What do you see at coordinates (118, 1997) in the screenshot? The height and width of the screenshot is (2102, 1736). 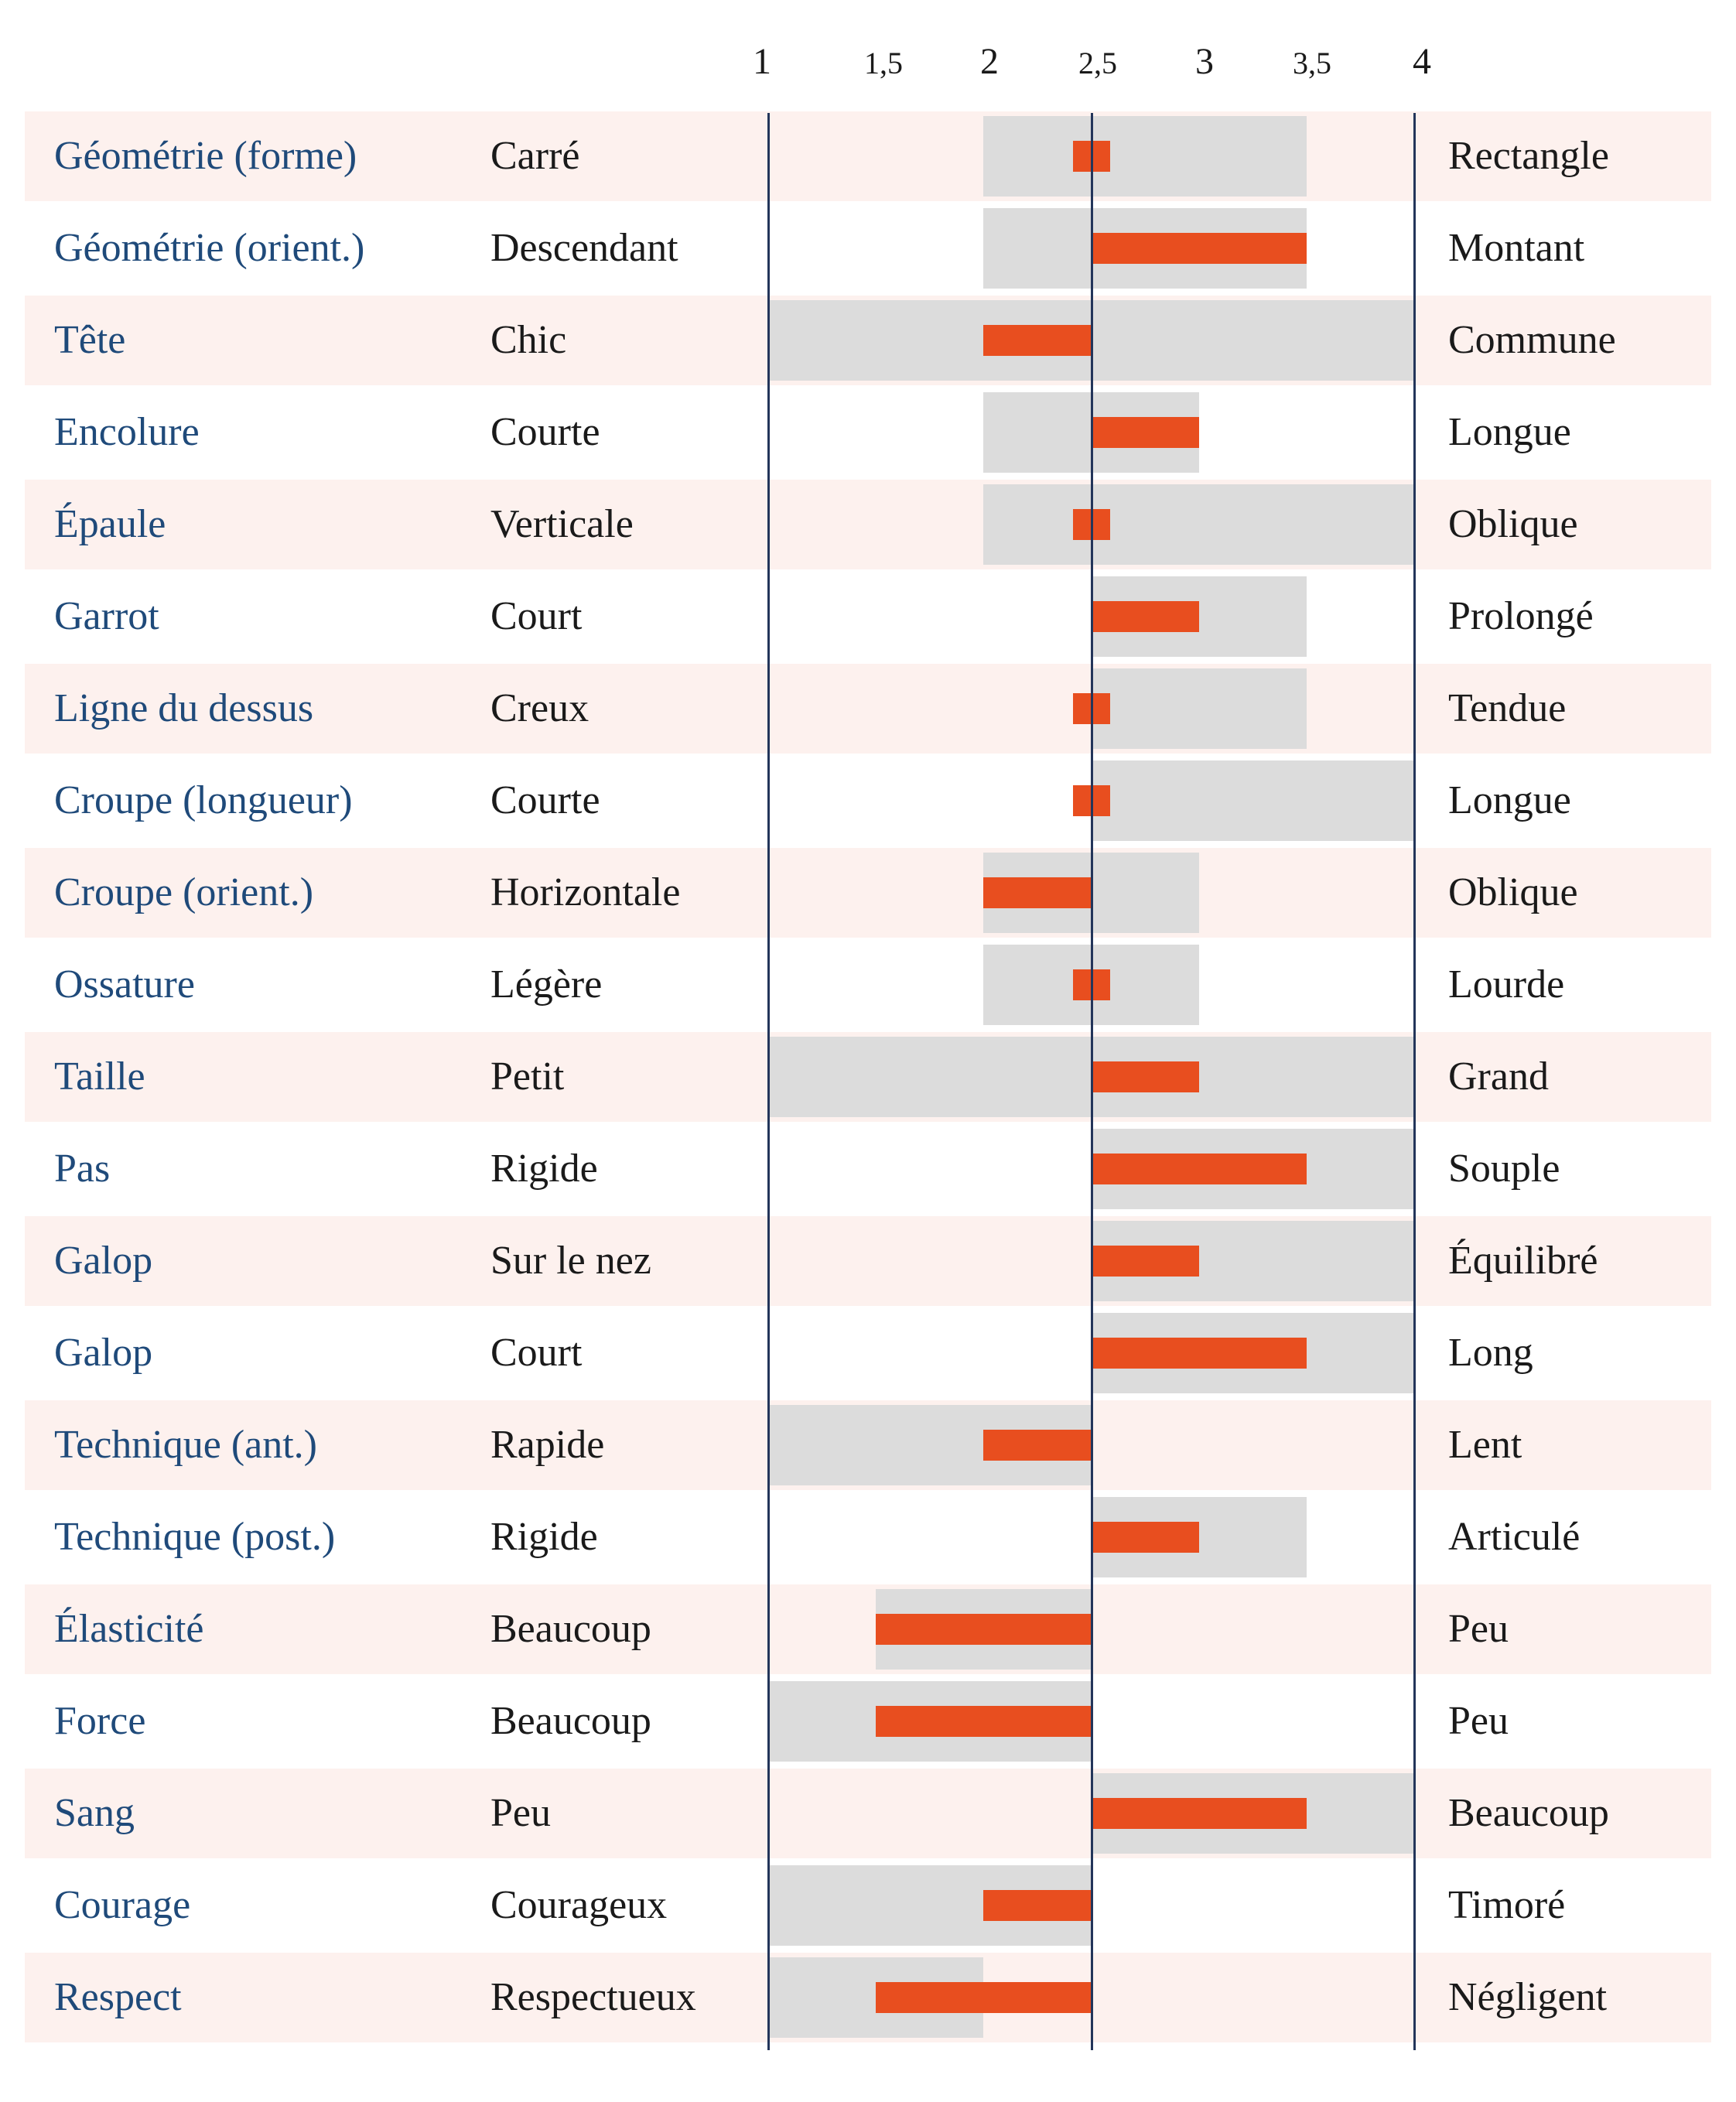 I see `row-attribute-label: Respect` at bounding box center [118, 1997].